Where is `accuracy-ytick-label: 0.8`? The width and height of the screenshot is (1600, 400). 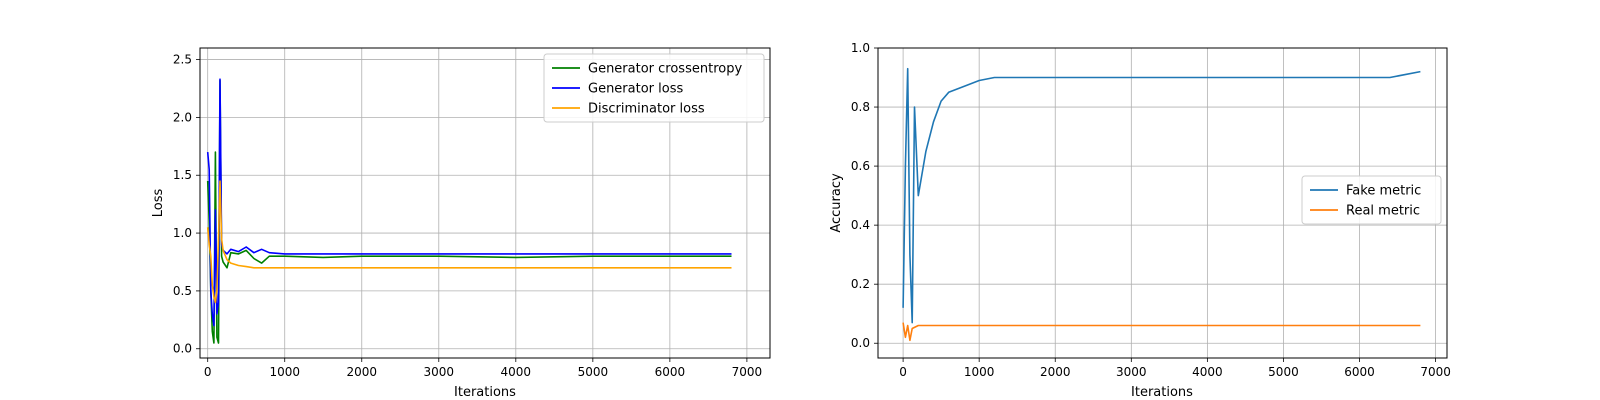 accuracy-ytick-label: 0.8 is located at coordinates (860, 107).